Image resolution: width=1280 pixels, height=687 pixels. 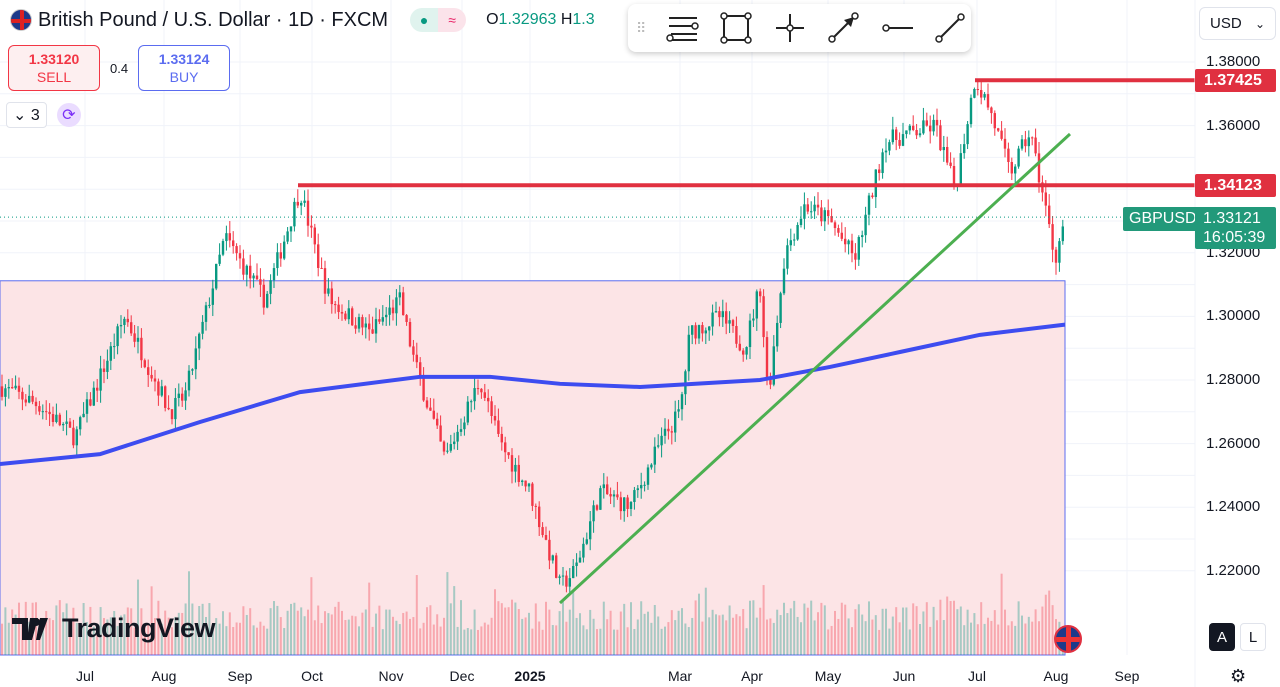 What do you see at coordinates (1237, 23) in the screenshot?
I see `currency-select: USD ⌄` at bounding box center [1237, 23].